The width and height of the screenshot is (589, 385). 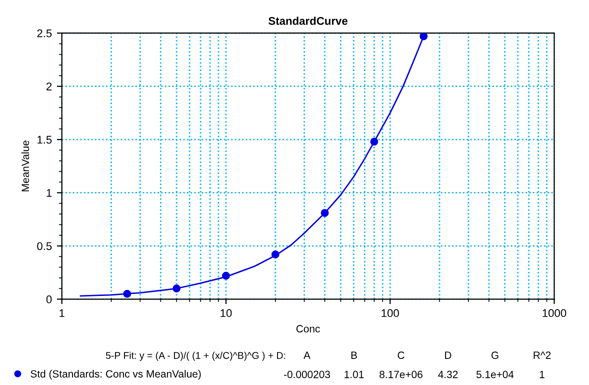 What do you see at coordinates (495, 374) in the screenshot?
I see `text: 5.1e+04` at bounding box center [495, 374].